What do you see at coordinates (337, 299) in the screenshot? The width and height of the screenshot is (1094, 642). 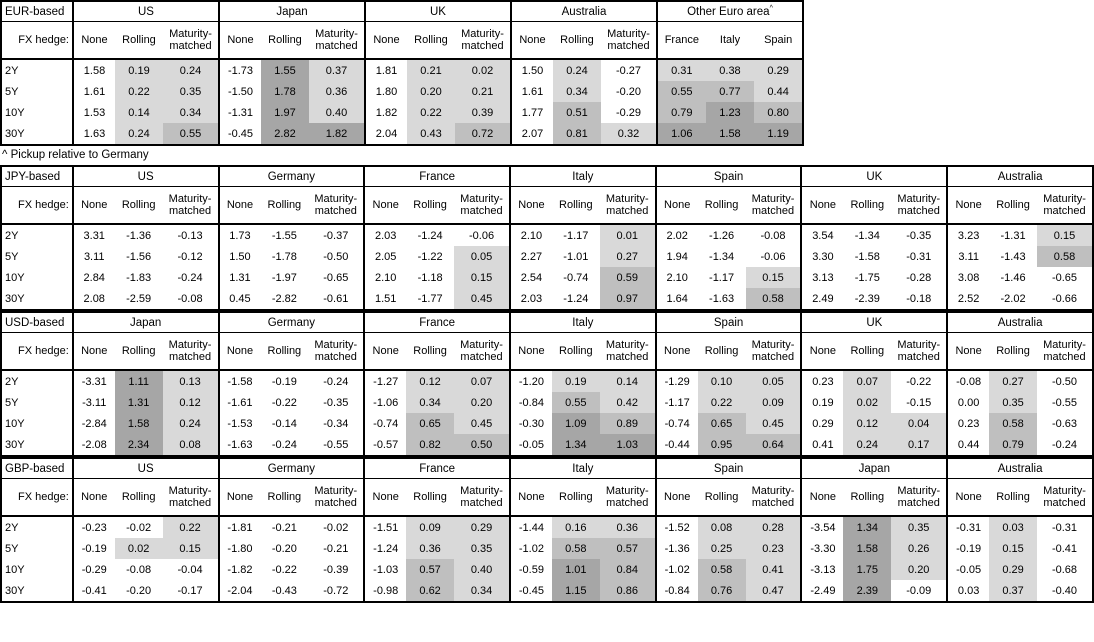 I see `value-cell: -0.61` at bounding box center [337, 299].